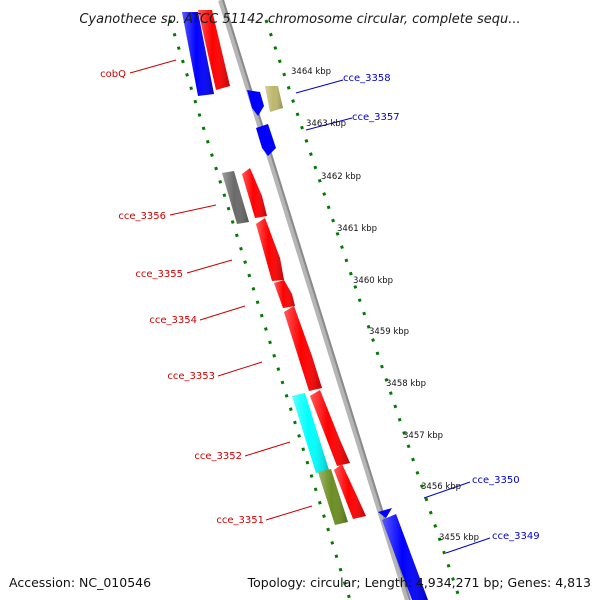  What do you see at coordinates (367, 78) in the screenshot?
I see `gene-label-cce-3358: cce_3358` at bounding box center [367, 78].